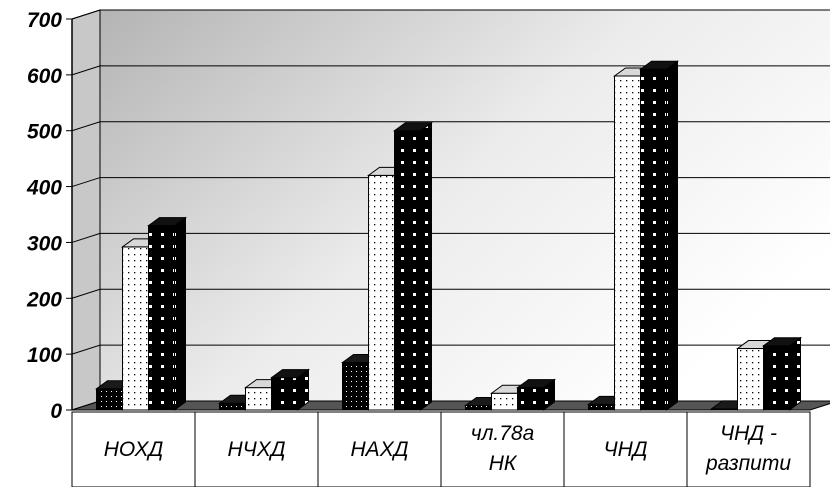 Image resolution: width=830 pixels, height=492 pixels. I want to click on y-tick-label: 400, so click(44, 188).